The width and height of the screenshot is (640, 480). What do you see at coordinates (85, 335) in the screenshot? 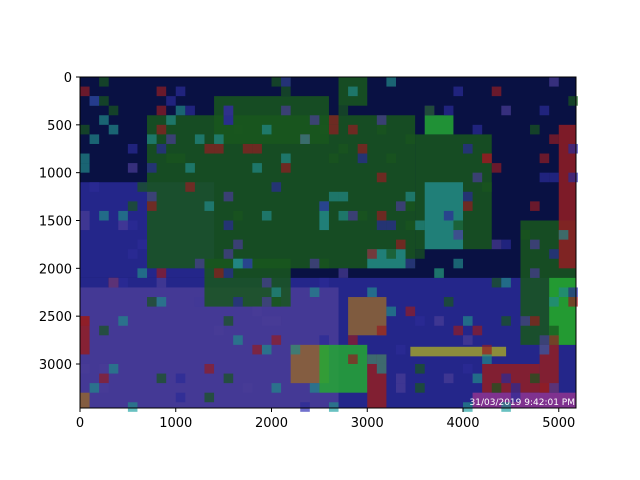
I see `heatmap-region-red` at bounding box center [85, 335].